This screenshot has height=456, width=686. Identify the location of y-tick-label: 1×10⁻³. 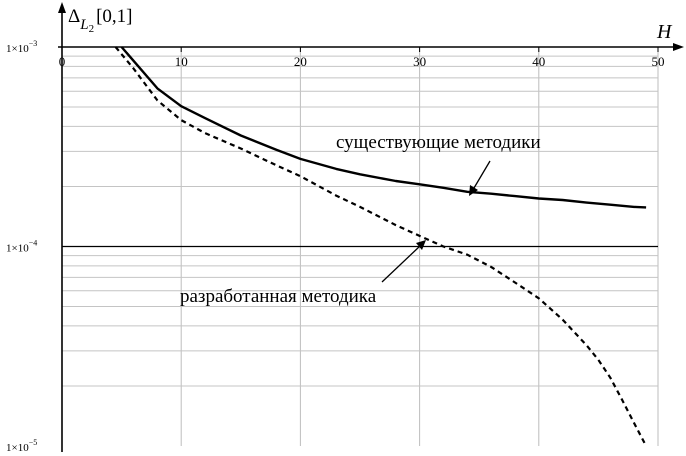
(21, 47).